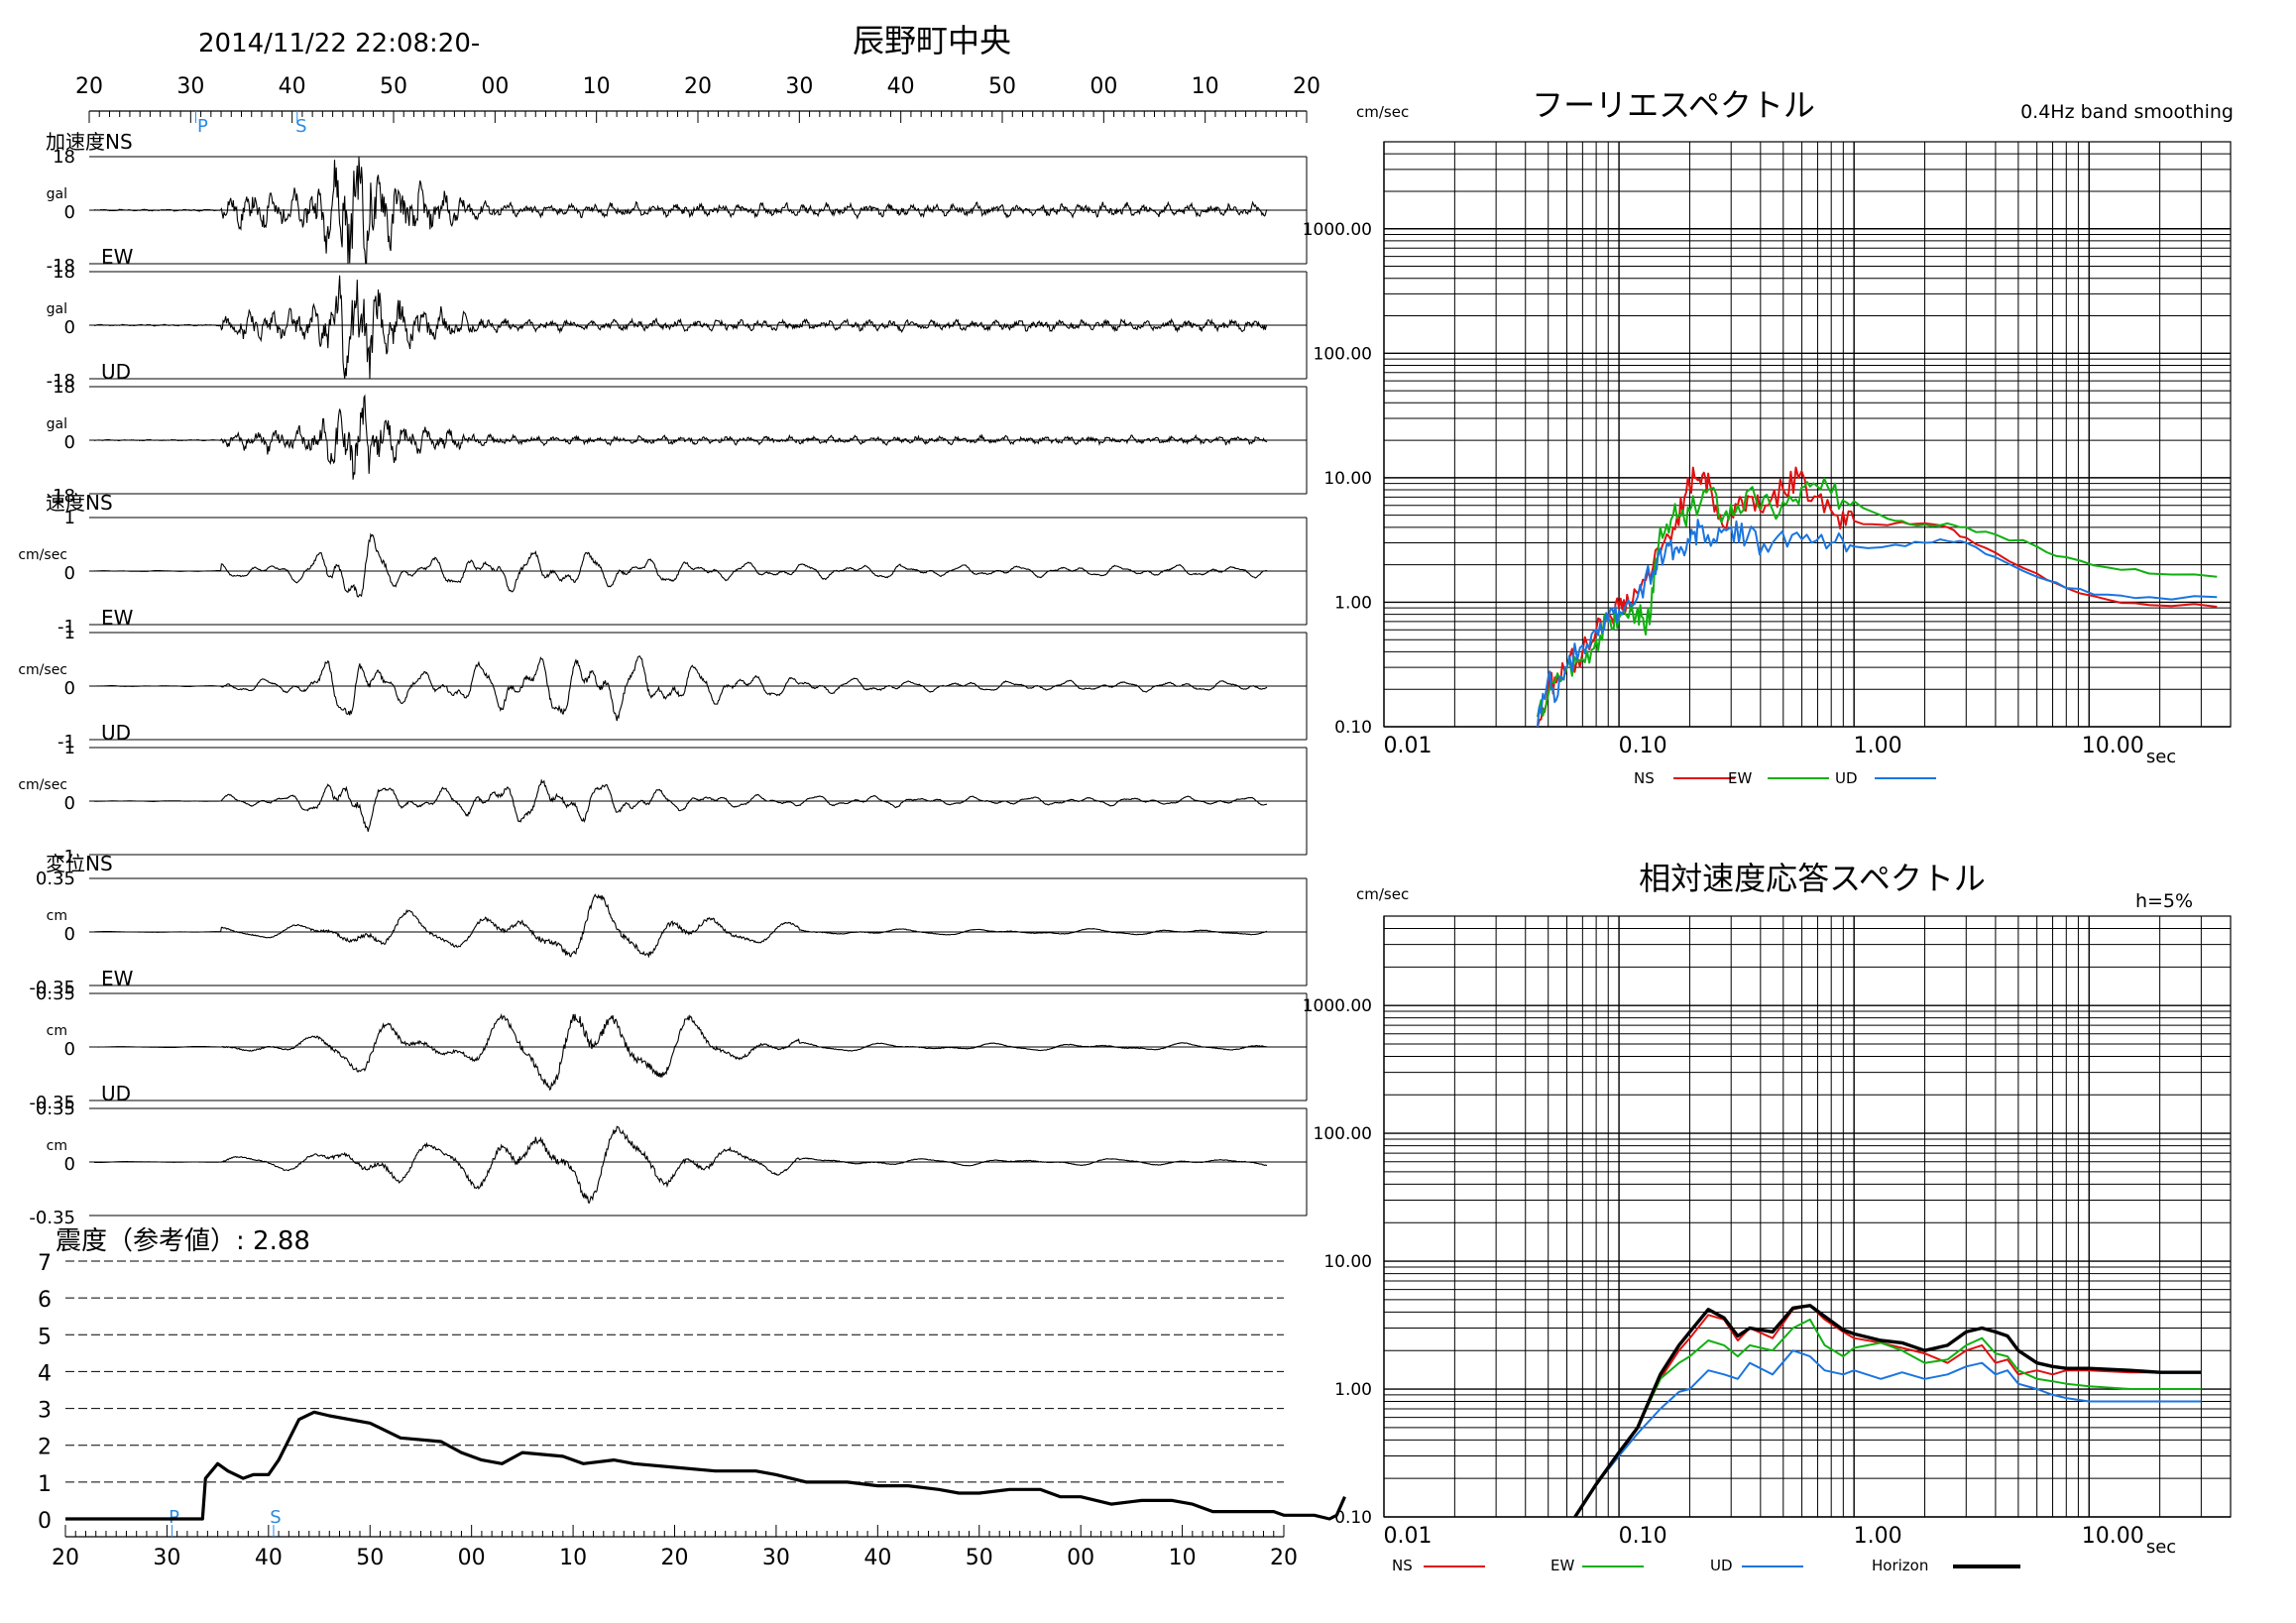  I want to click on response-subtitle: h=5%, so click(2164, 901).